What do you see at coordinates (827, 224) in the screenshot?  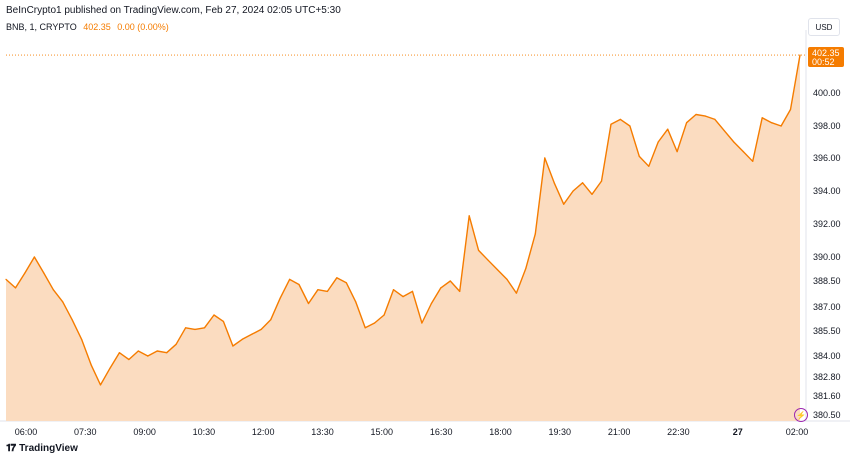 I see `y-tick-label: 392.00` at bounding box center [827, 224].